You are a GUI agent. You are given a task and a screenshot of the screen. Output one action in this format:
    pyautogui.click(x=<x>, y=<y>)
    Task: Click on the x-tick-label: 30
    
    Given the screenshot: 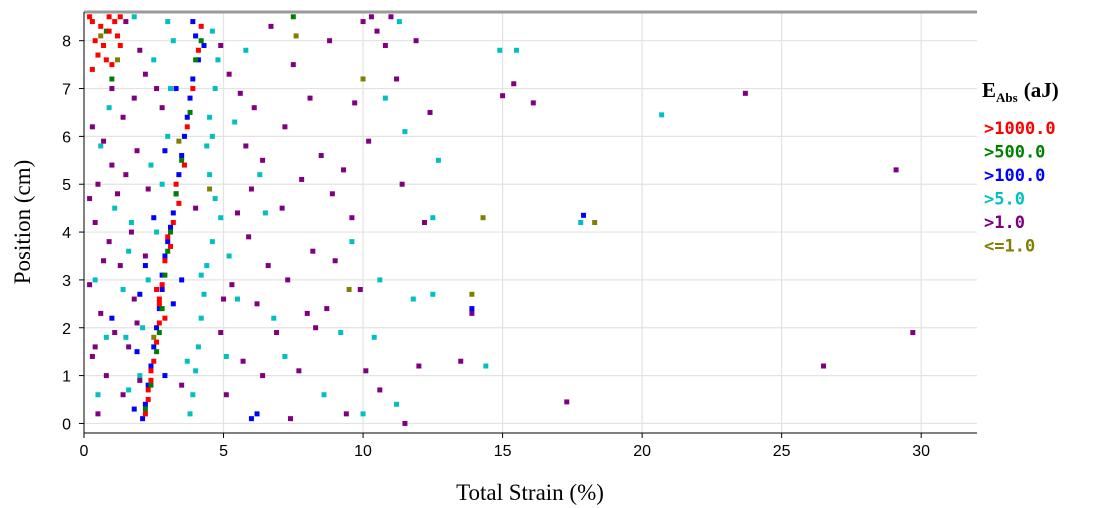 What is the action you would take?
    pyautogui.click(x=921, y=451)
    